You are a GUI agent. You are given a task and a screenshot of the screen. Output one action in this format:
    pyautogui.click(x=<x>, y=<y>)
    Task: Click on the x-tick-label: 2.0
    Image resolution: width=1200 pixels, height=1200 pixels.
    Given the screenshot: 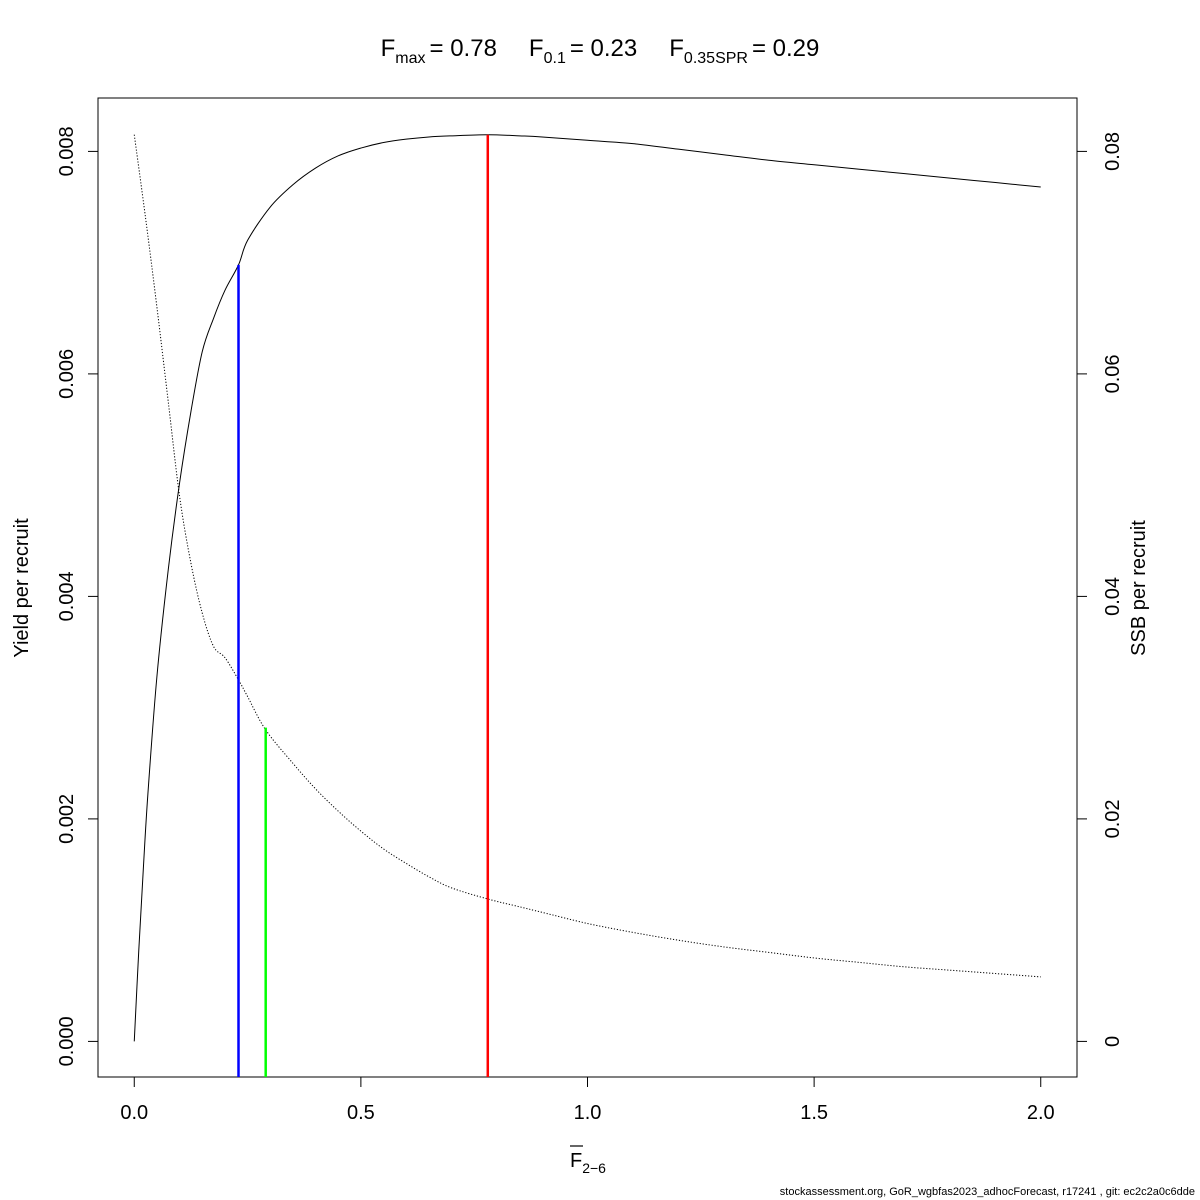 What is the action you would take?
    pyautogui.click(x=1041, y=1113)
    